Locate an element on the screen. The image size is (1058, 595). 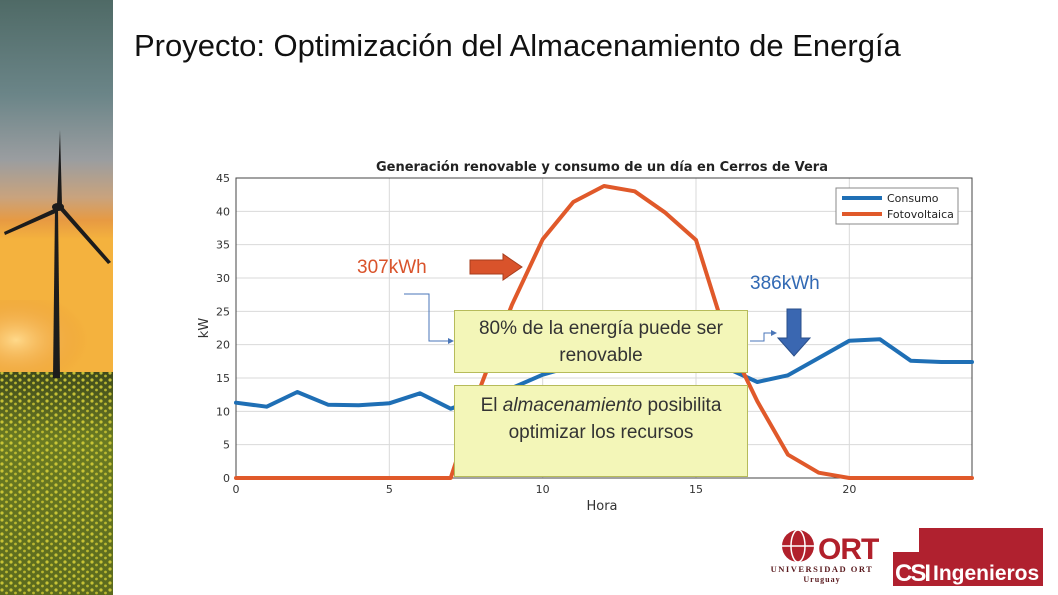
pv-energy-label: 307kWh is located at coordinates (392, 267).